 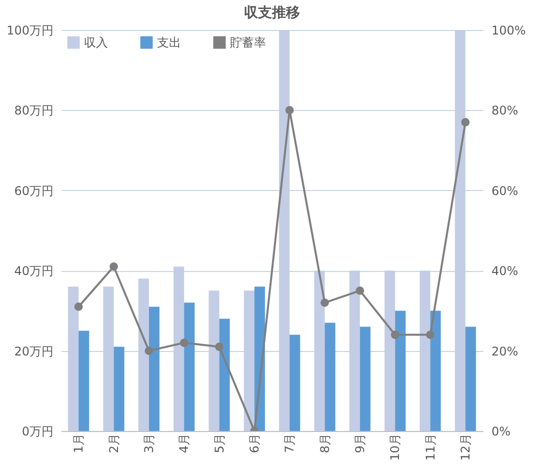 I want to click on x-tick-label: 3月, so click(x=149, y=444).